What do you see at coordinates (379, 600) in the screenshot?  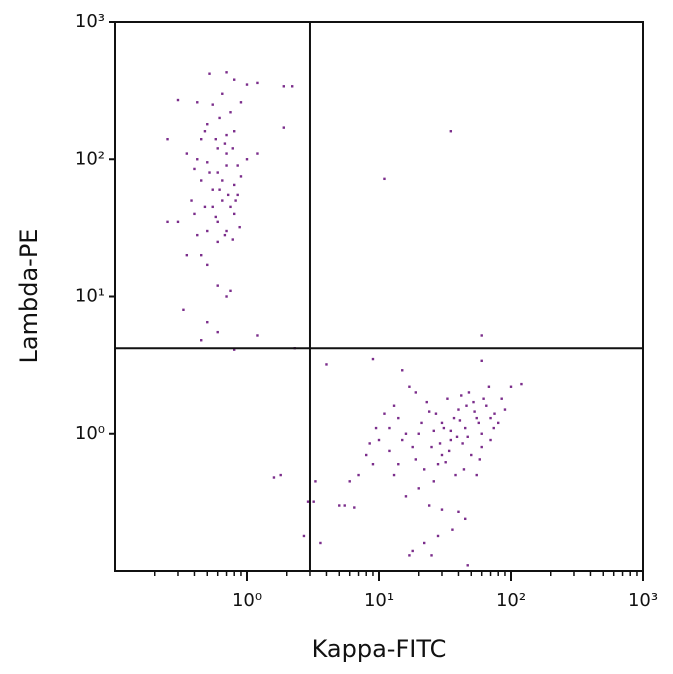 I see `x-tick-label: 10¹` at bounding box center [379, 600].